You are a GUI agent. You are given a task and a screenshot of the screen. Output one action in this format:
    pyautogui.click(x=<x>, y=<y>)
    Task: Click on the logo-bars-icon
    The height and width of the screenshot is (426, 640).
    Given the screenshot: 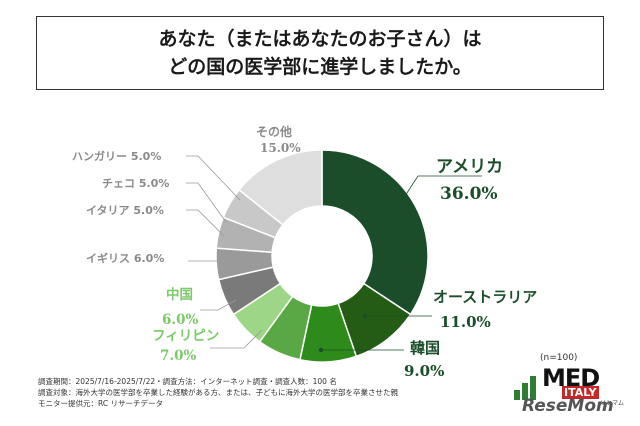 What is the action you would take?
    pyautogui.click(x=527, y=387)
    